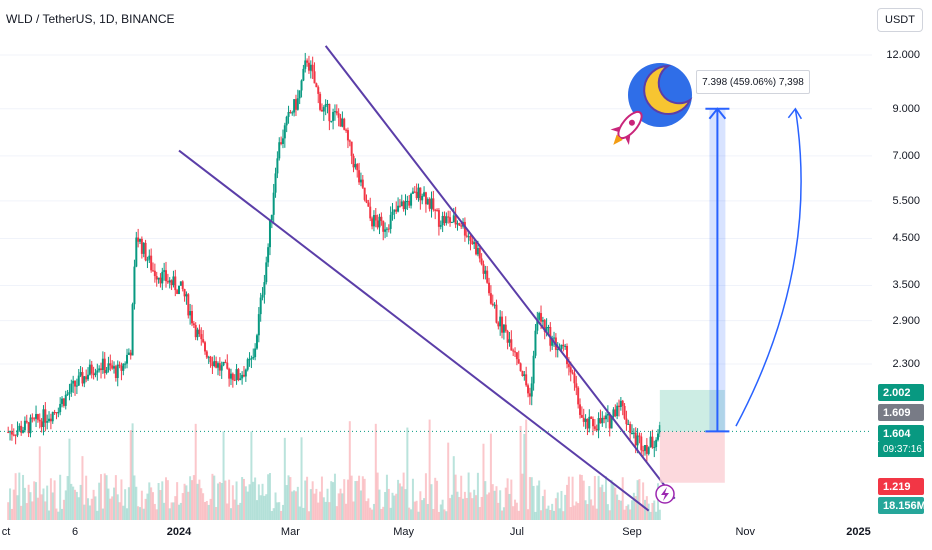  What do you see at coordinates (900, 20) in the screenshot?
I see `currency-button: USDT` at bounding box center [900, 20].